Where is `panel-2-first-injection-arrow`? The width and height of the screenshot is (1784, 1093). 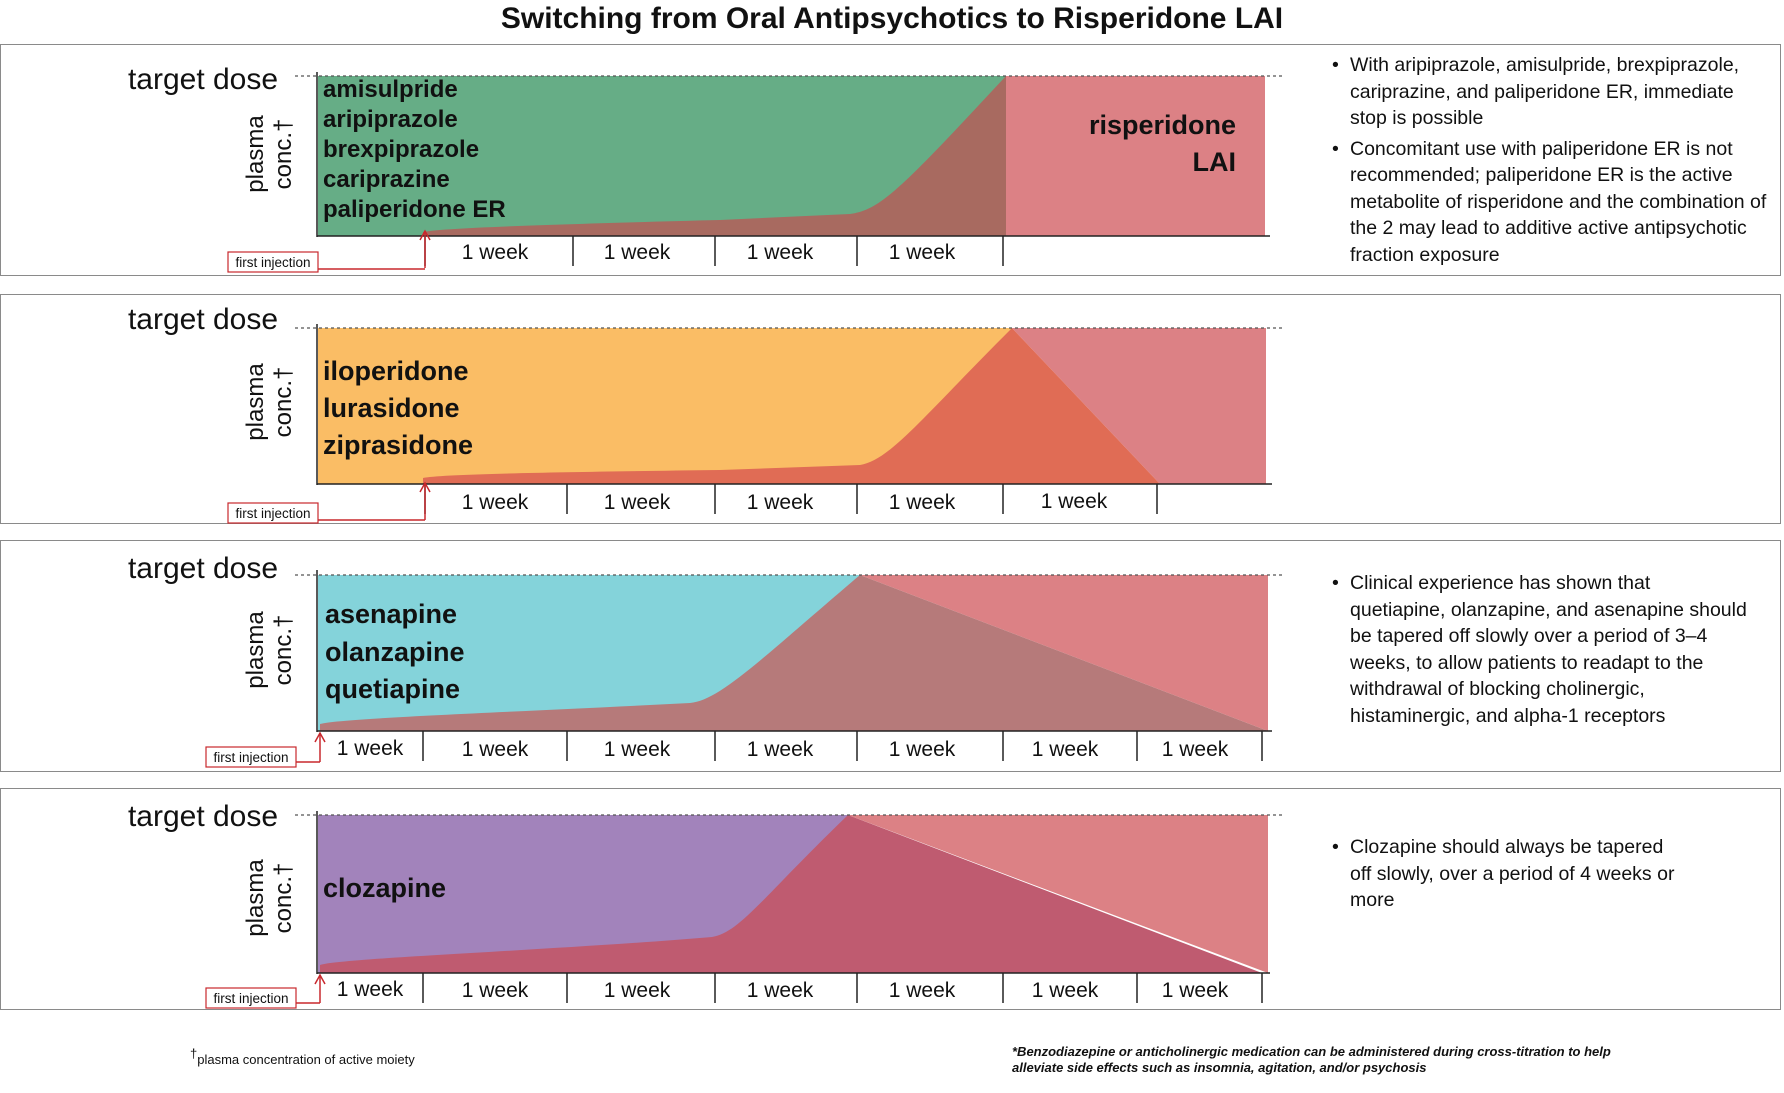 panel-2-first-injection-arrow is located at coordinates (374, 501).